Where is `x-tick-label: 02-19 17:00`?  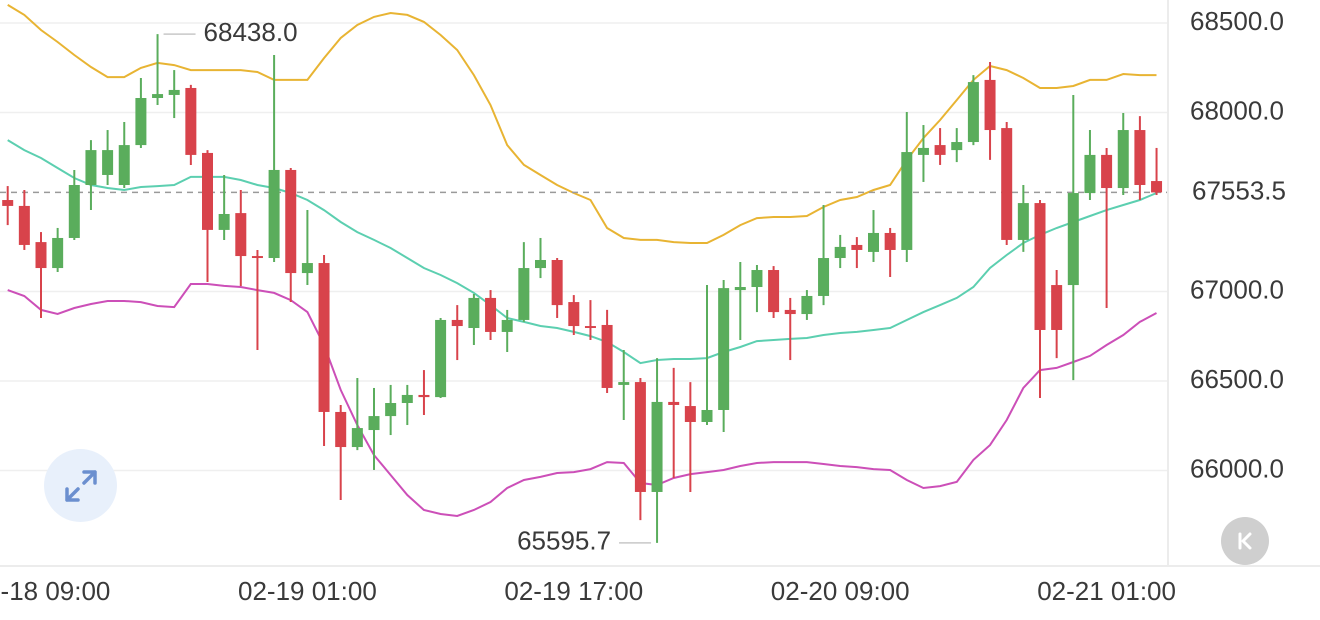
x-tick-label: 02-19 17:00 is located at coordinates (573, 591).